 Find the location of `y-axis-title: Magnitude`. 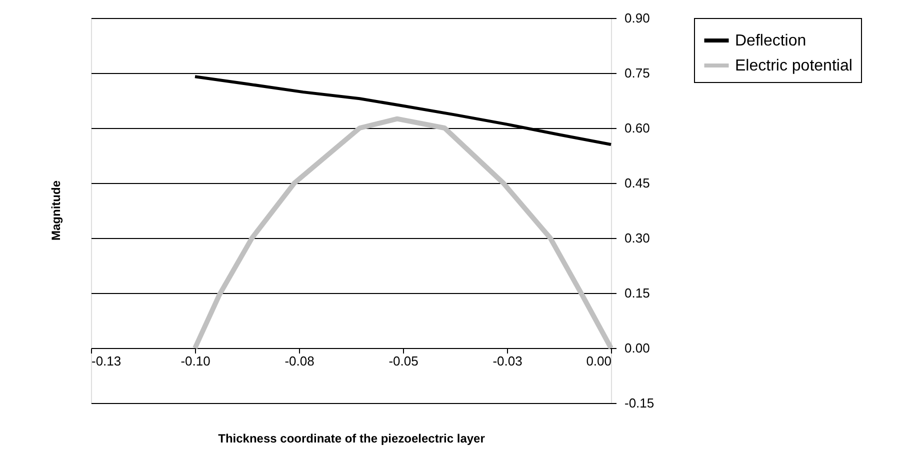

y-axis-title: Magnitude is located at coordinates (56, 210).